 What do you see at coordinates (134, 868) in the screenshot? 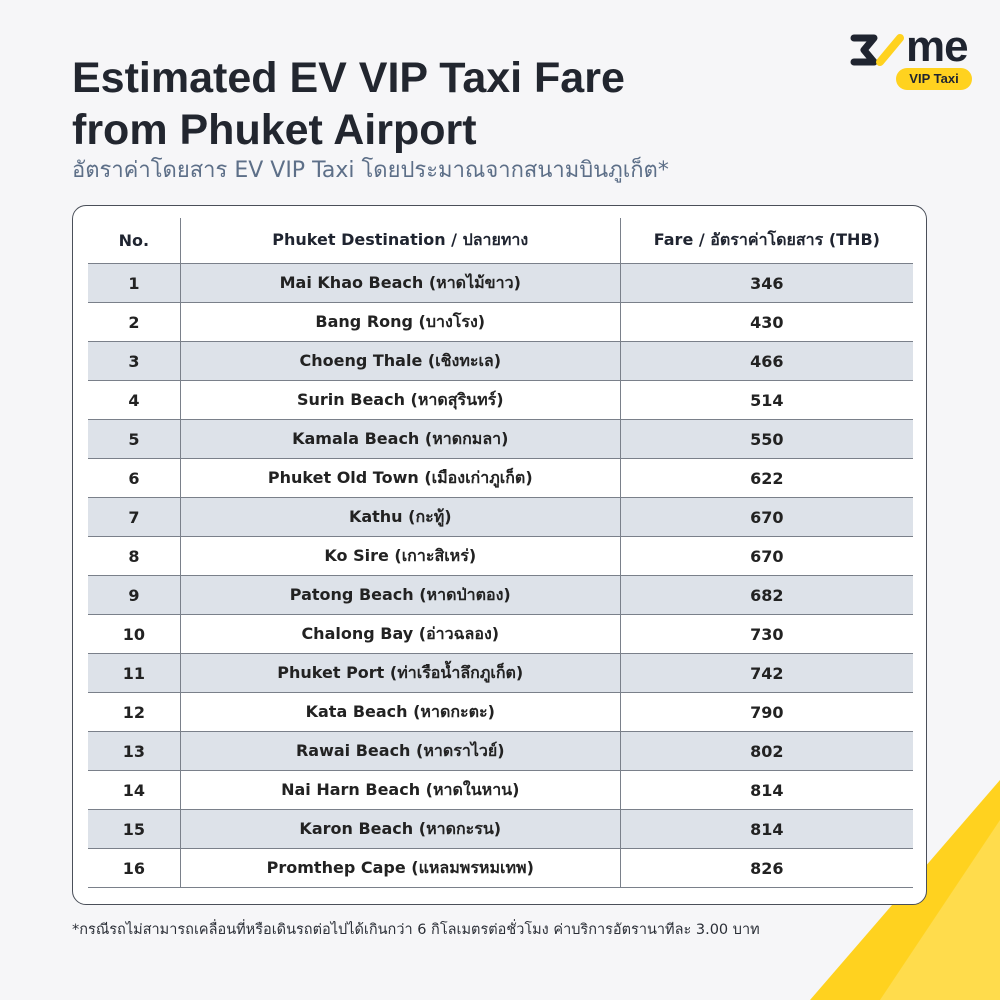
I see `cell-no: 16` at bounding box center [134, 868].